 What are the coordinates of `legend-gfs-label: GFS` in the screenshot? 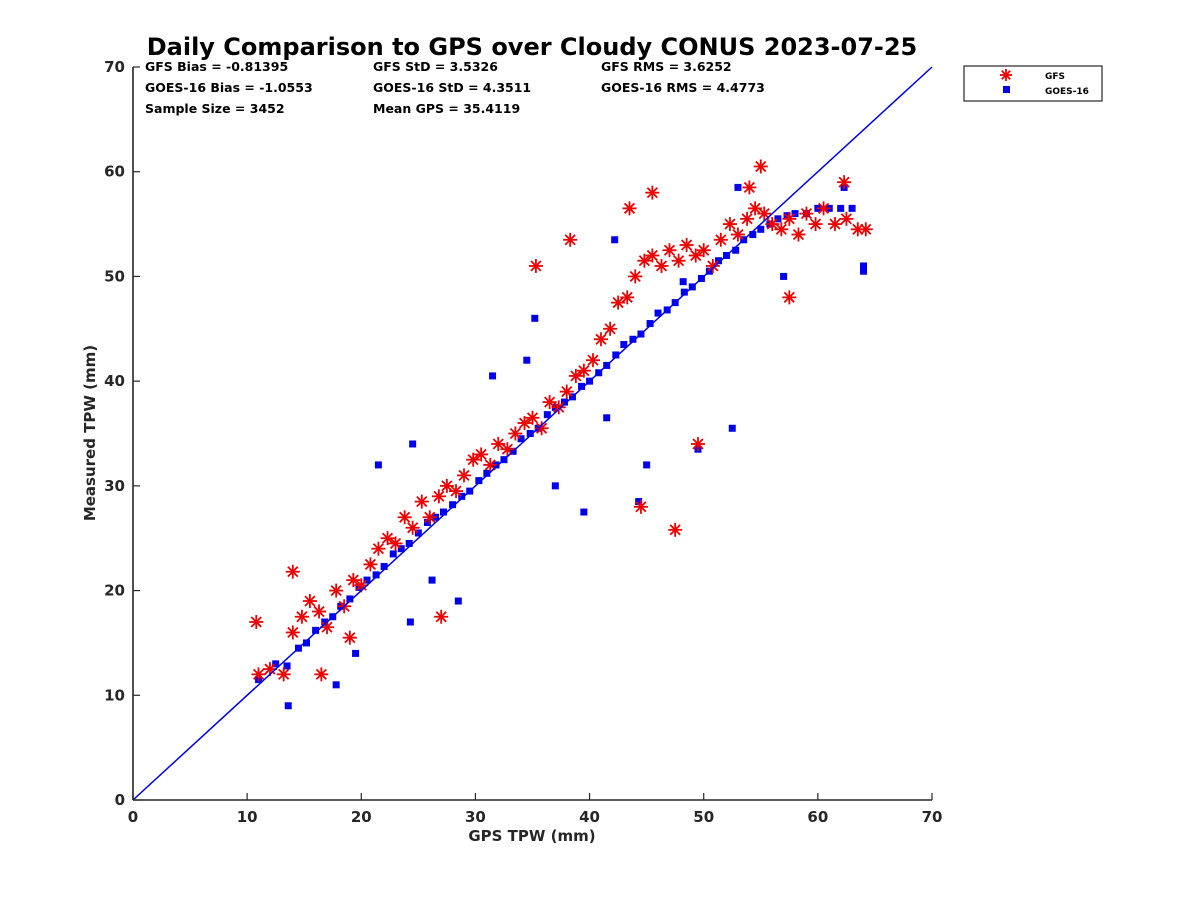 It's located at (1055, 77).